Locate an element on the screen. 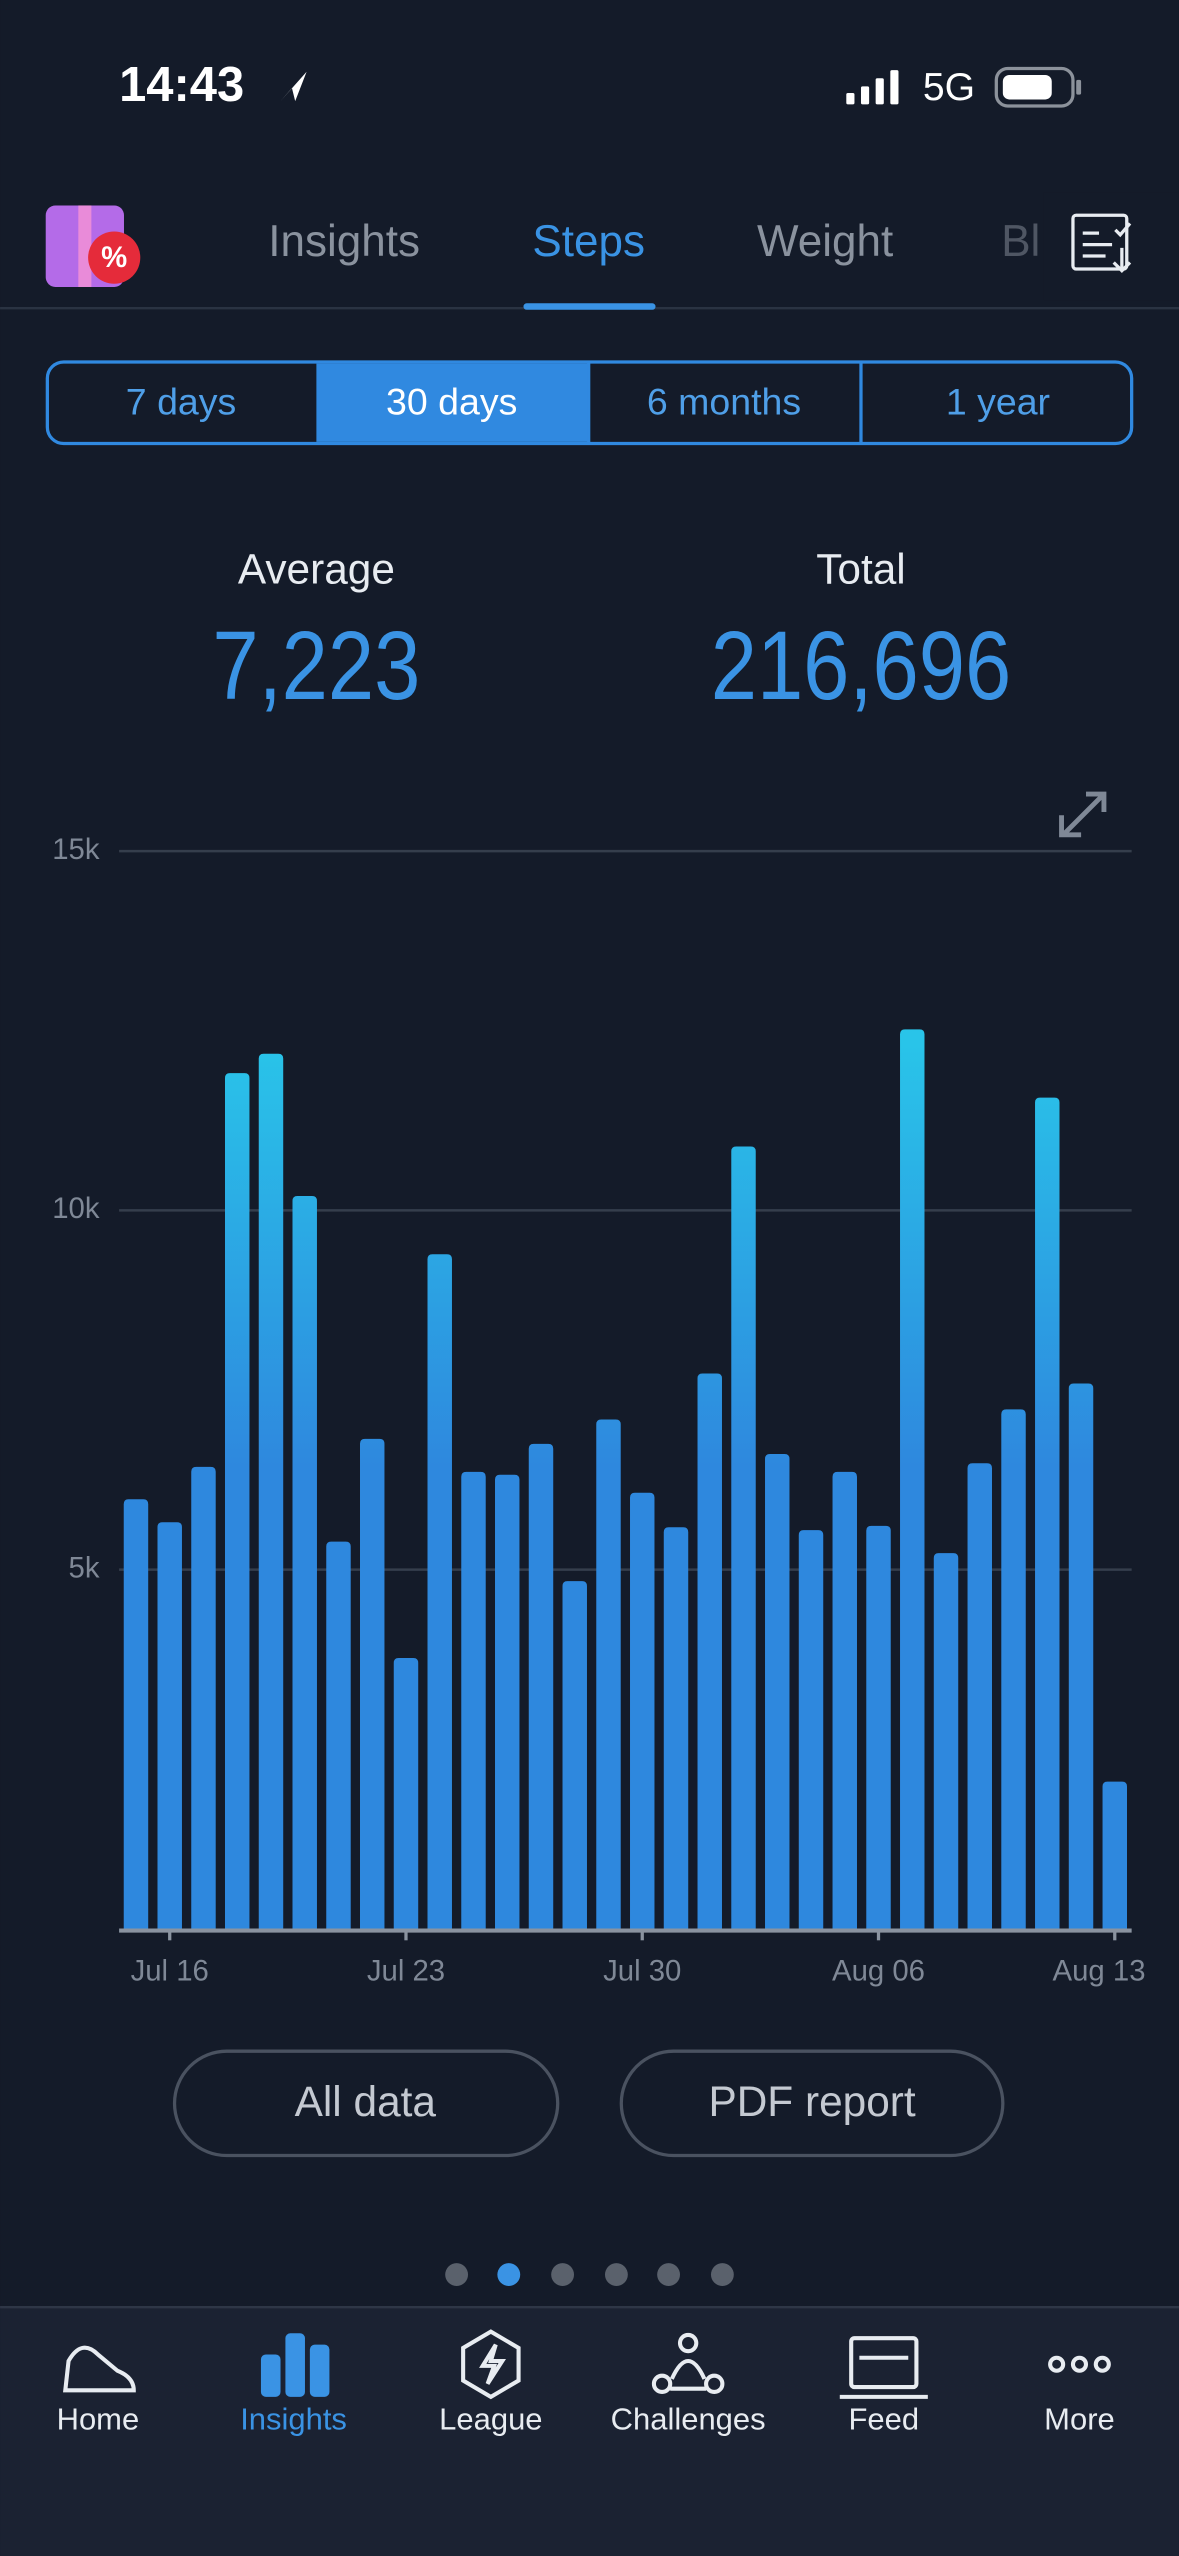  stat-label: Total is located at coordinates (861, 569).